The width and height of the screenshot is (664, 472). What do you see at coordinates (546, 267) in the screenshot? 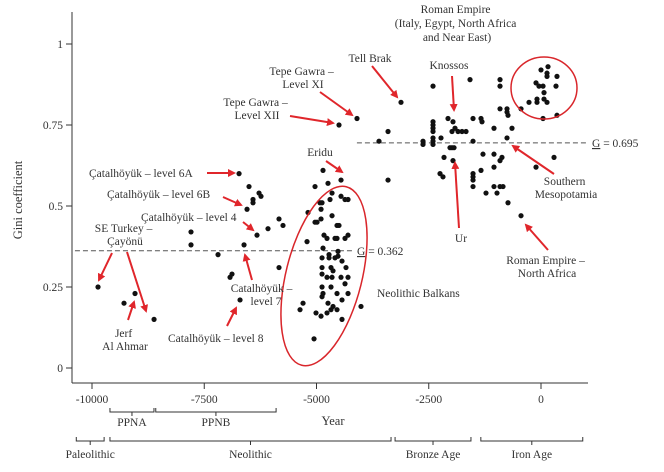
I see `label-roman-north-africa: Roman Empire – North Africa` at bounding box center [546, 267].